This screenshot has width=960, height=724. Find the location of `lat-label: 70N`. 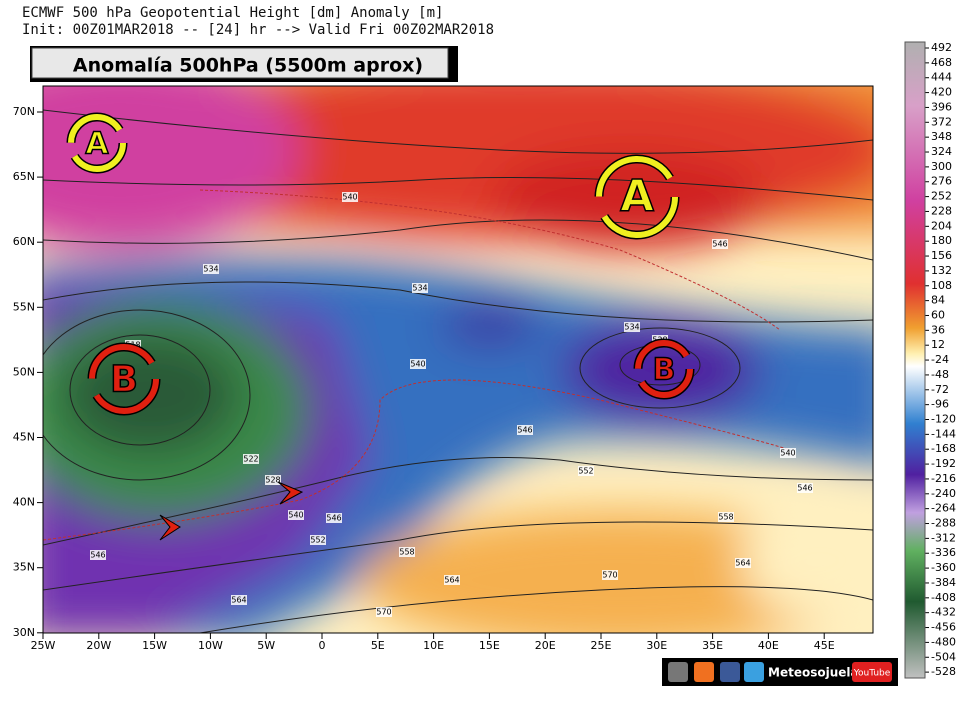

lat-label: 70N is located at coordinates (24, 111).